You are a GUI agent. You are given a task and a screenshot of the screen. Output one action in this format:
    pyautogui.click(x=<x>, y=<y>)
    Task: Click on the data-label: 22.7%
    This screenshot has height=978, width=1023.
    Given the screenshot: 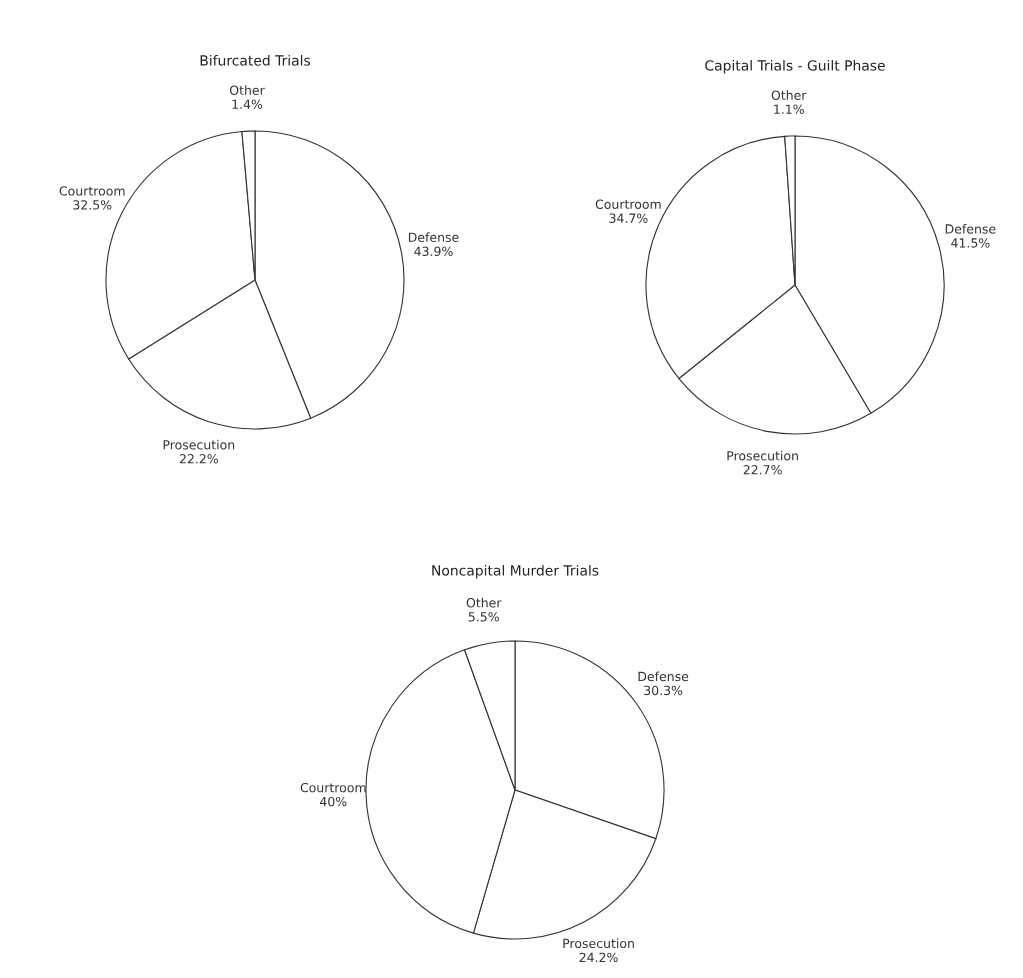 What is the action you would take?
    pyautogui.click(x=762, y=470)
    